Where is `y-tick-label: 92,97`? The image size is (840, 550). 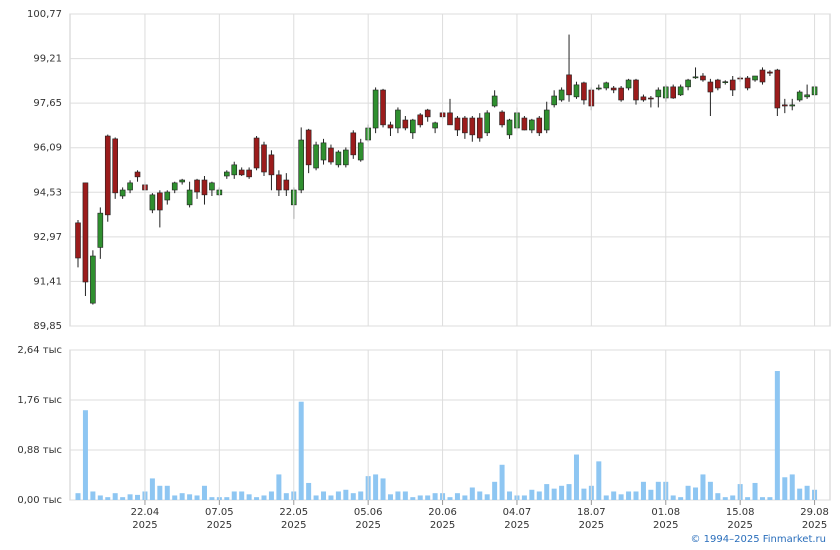 y-tick-label: 92,97 is located at coordinates (47, 237).